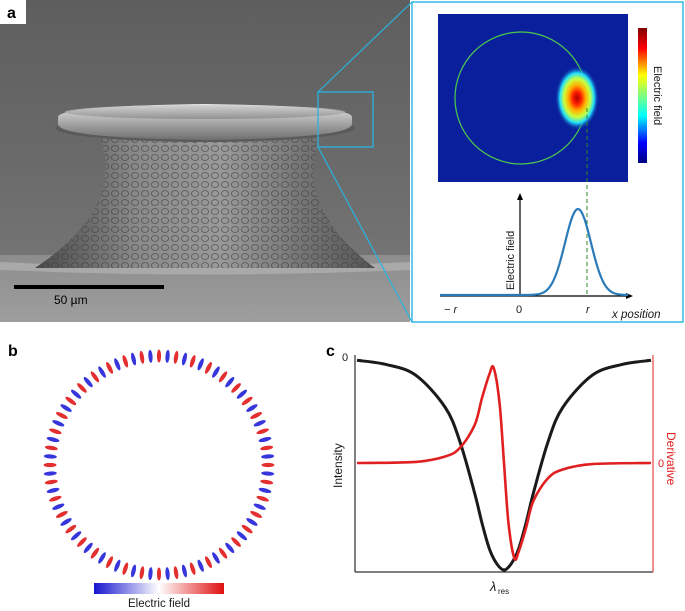 This screenshot has height=611, width=685. I want to click on field-profile-plot, so click(536, 246).